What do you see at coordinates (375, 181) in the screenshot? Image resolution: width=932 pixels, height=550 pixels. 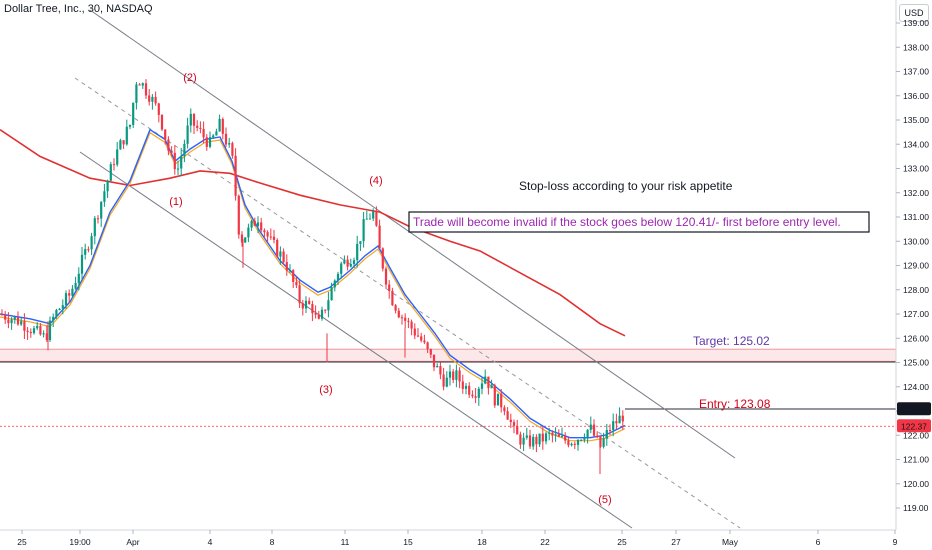 I see `wave-label: (4)` at bounding box center [375, 181].